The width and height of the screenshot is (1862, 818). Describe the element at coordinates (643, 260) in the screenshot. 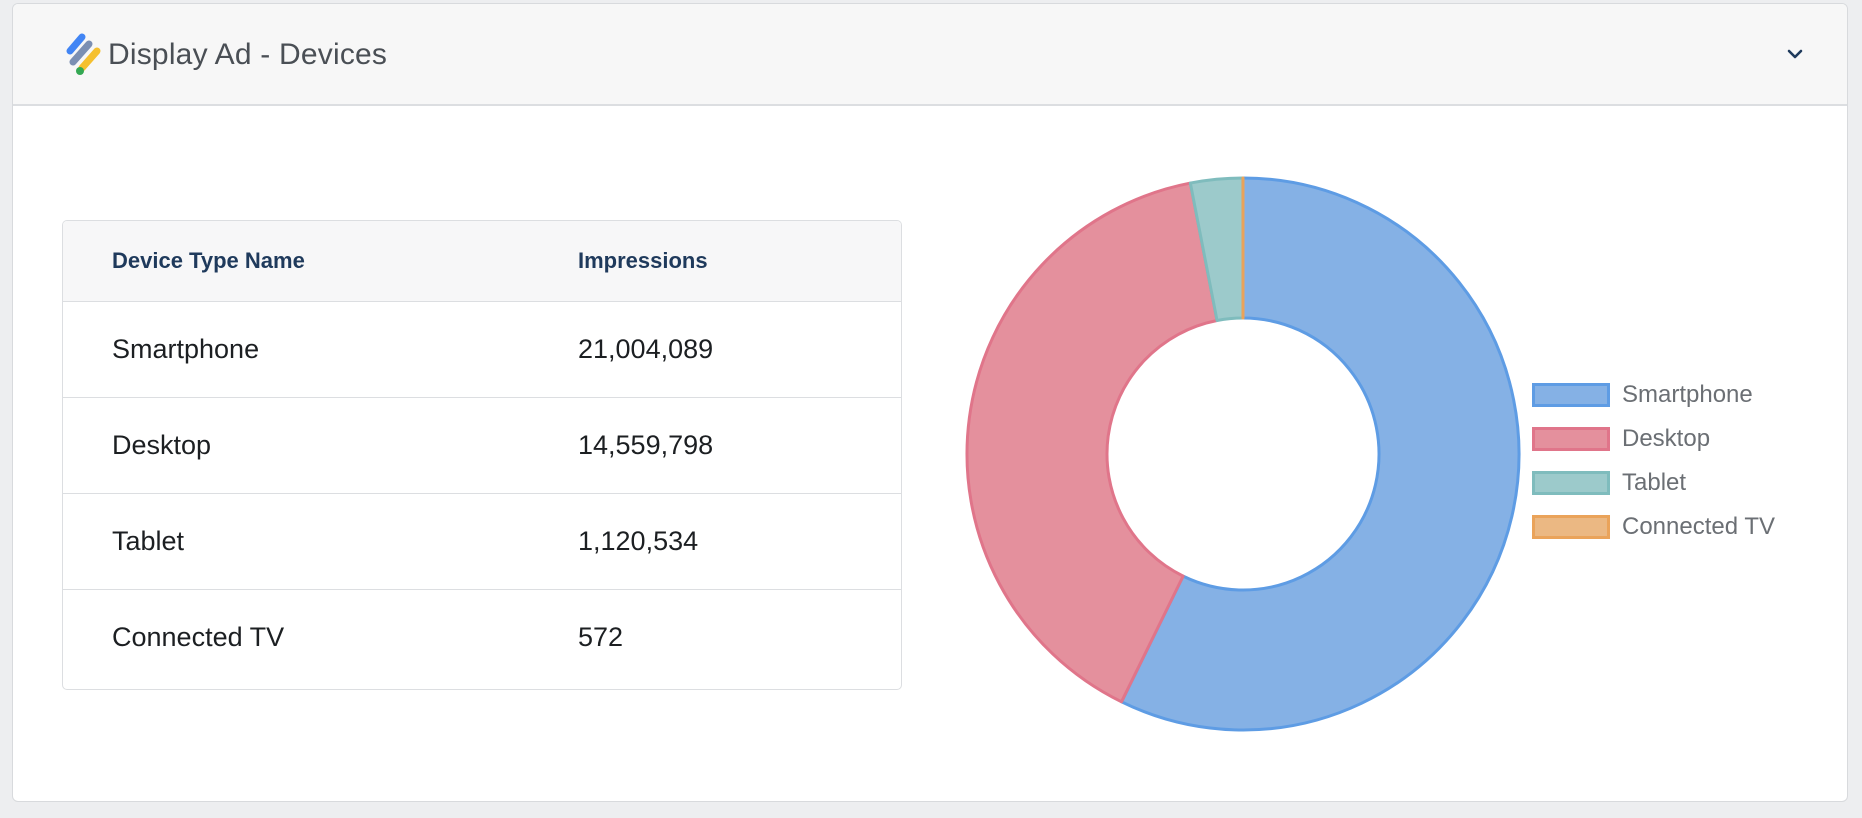

I see `column-header-impressions: Impressions` at that location.